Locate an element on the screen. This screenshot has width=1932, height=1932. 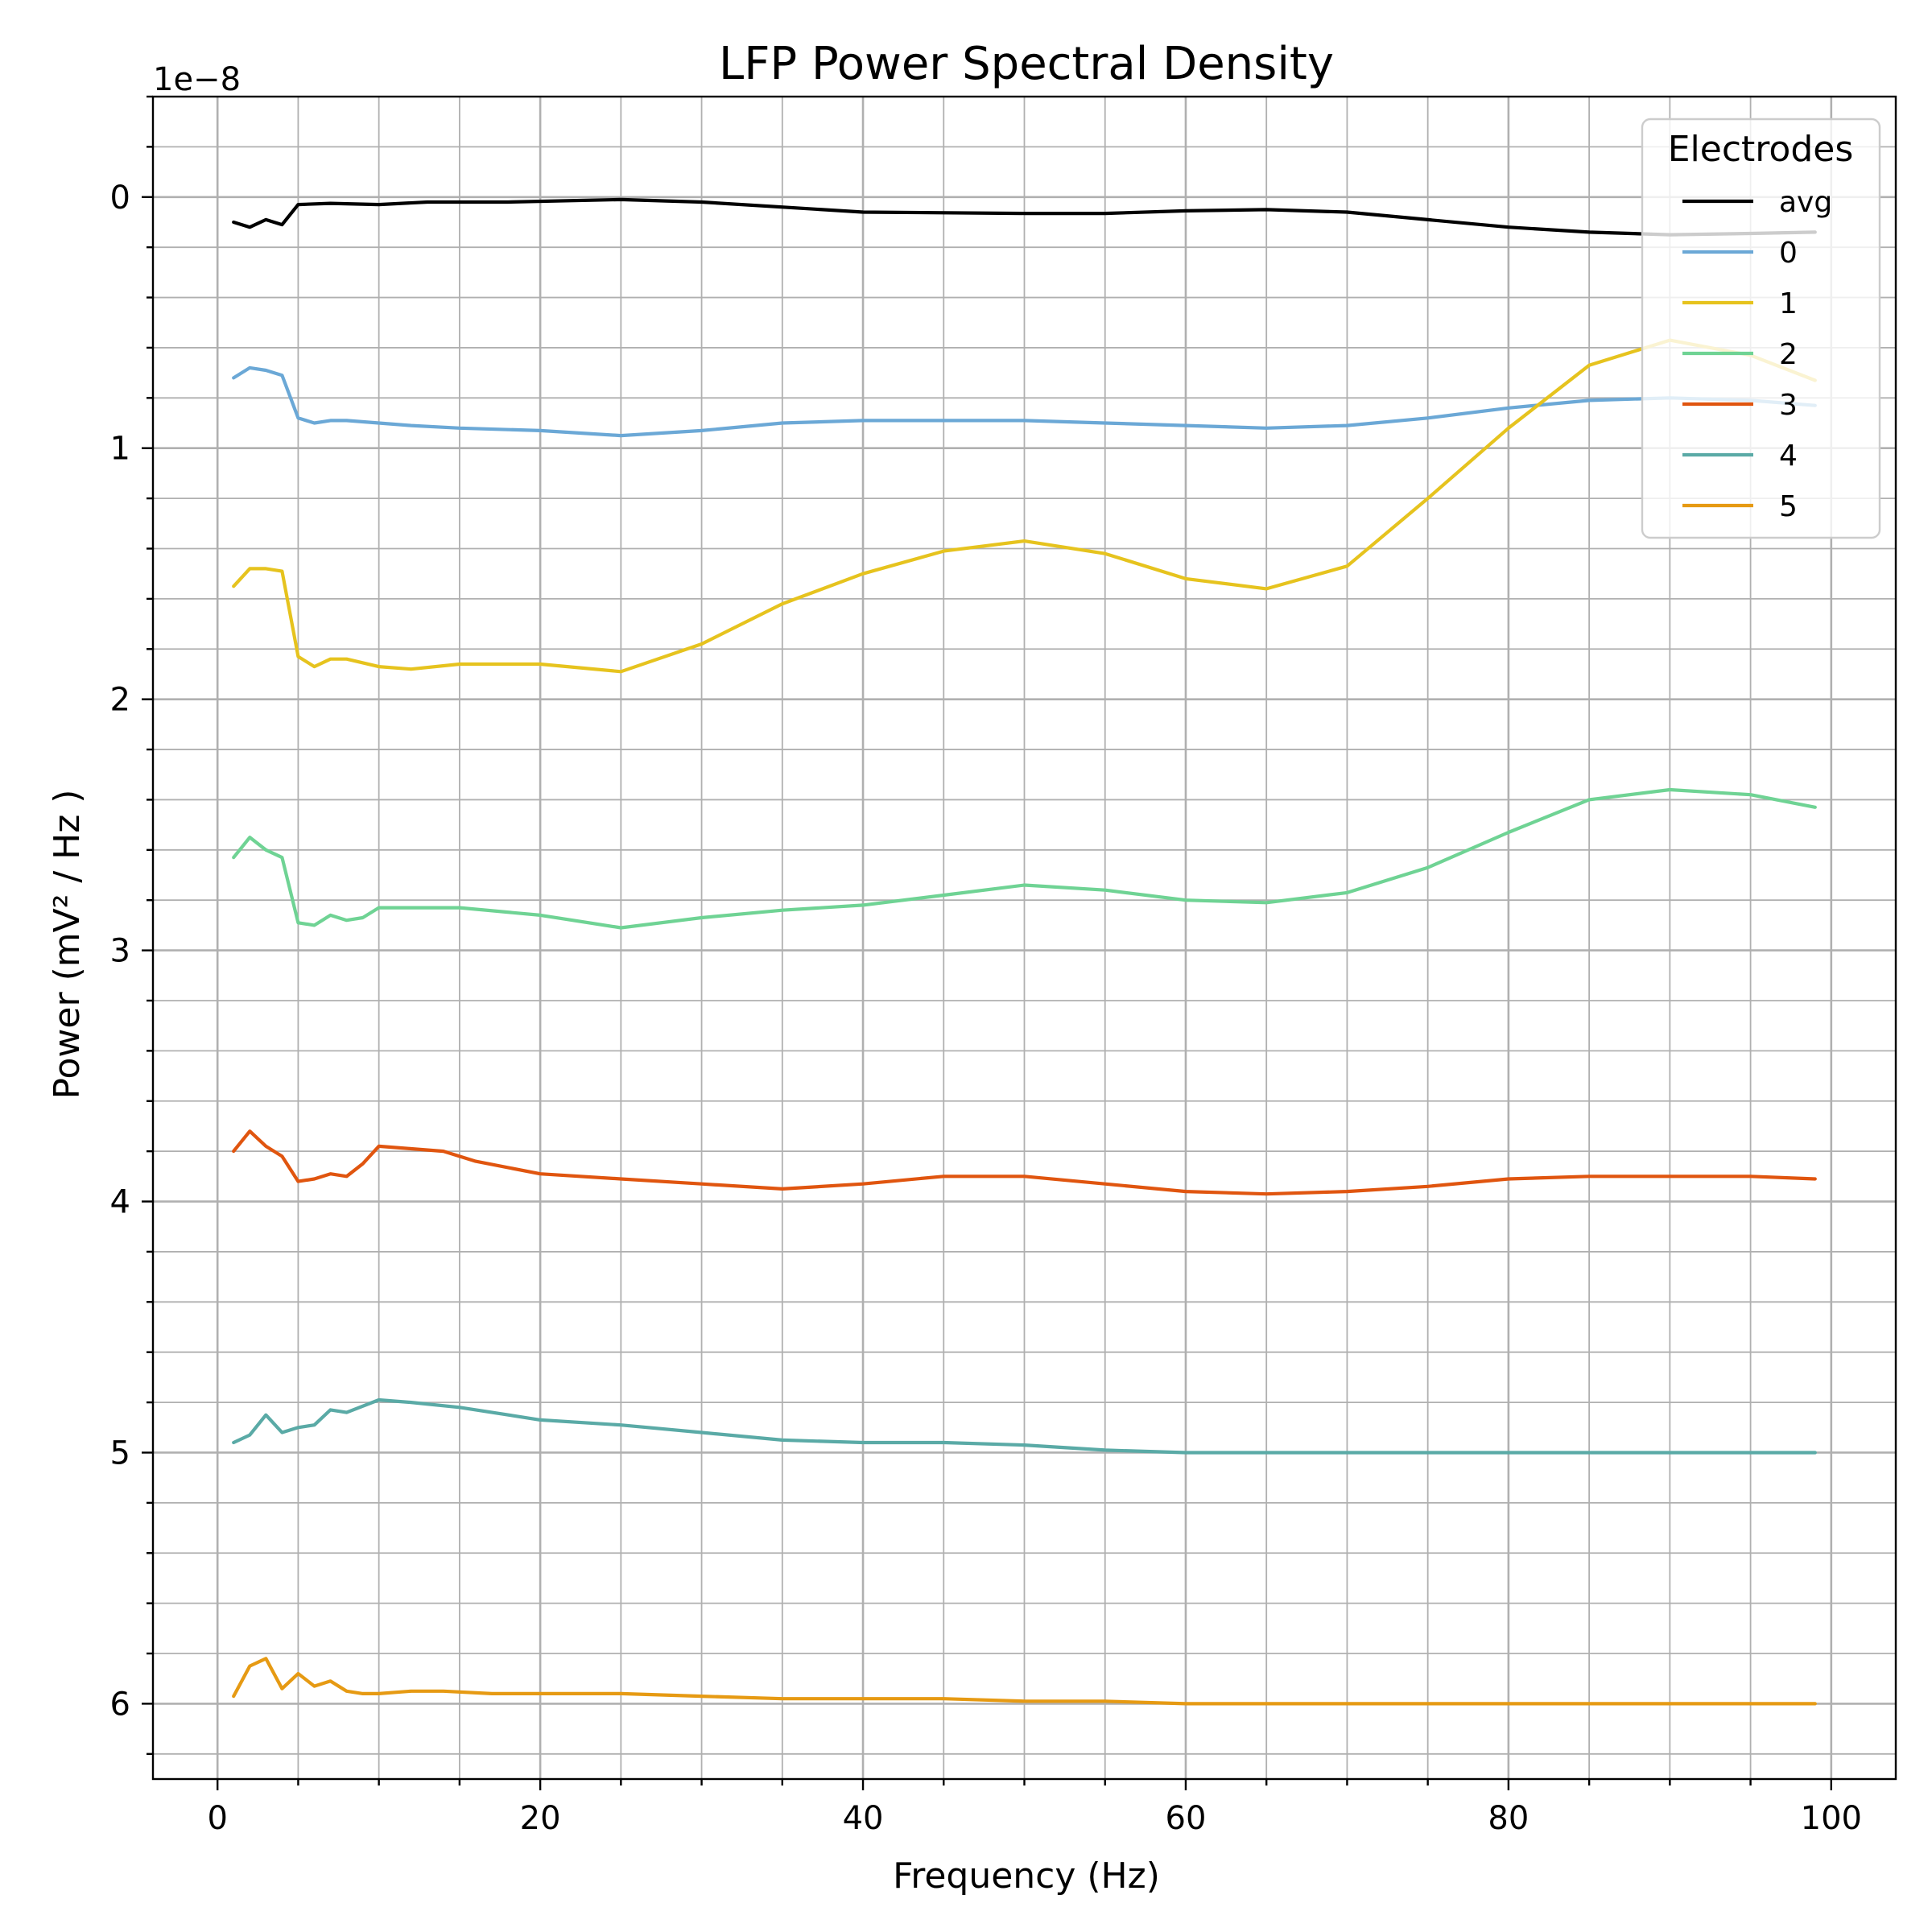
y-tick-label: 2 is located at coordinates (120, 700).